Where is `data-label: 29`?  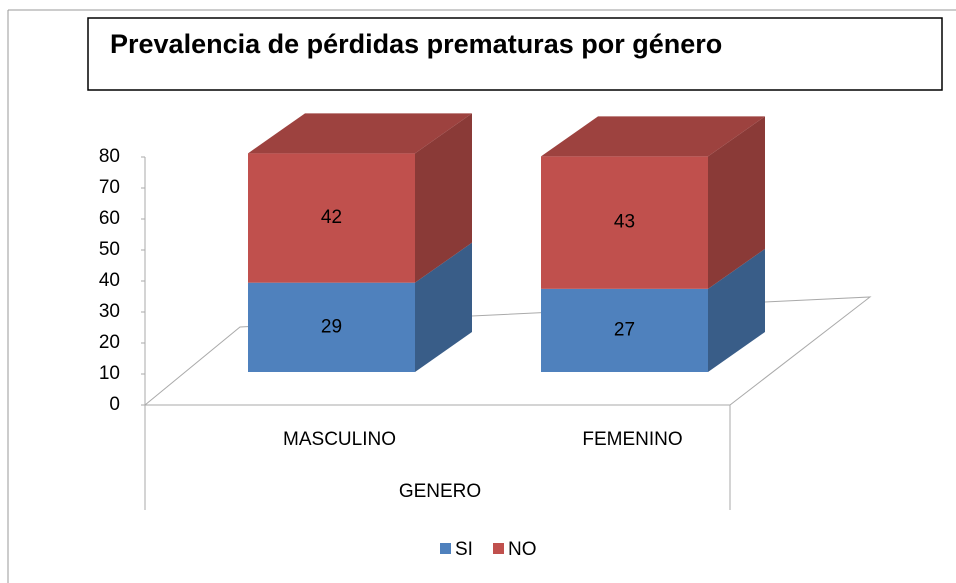
data-label: 29 is located at coordinates (331, 326).